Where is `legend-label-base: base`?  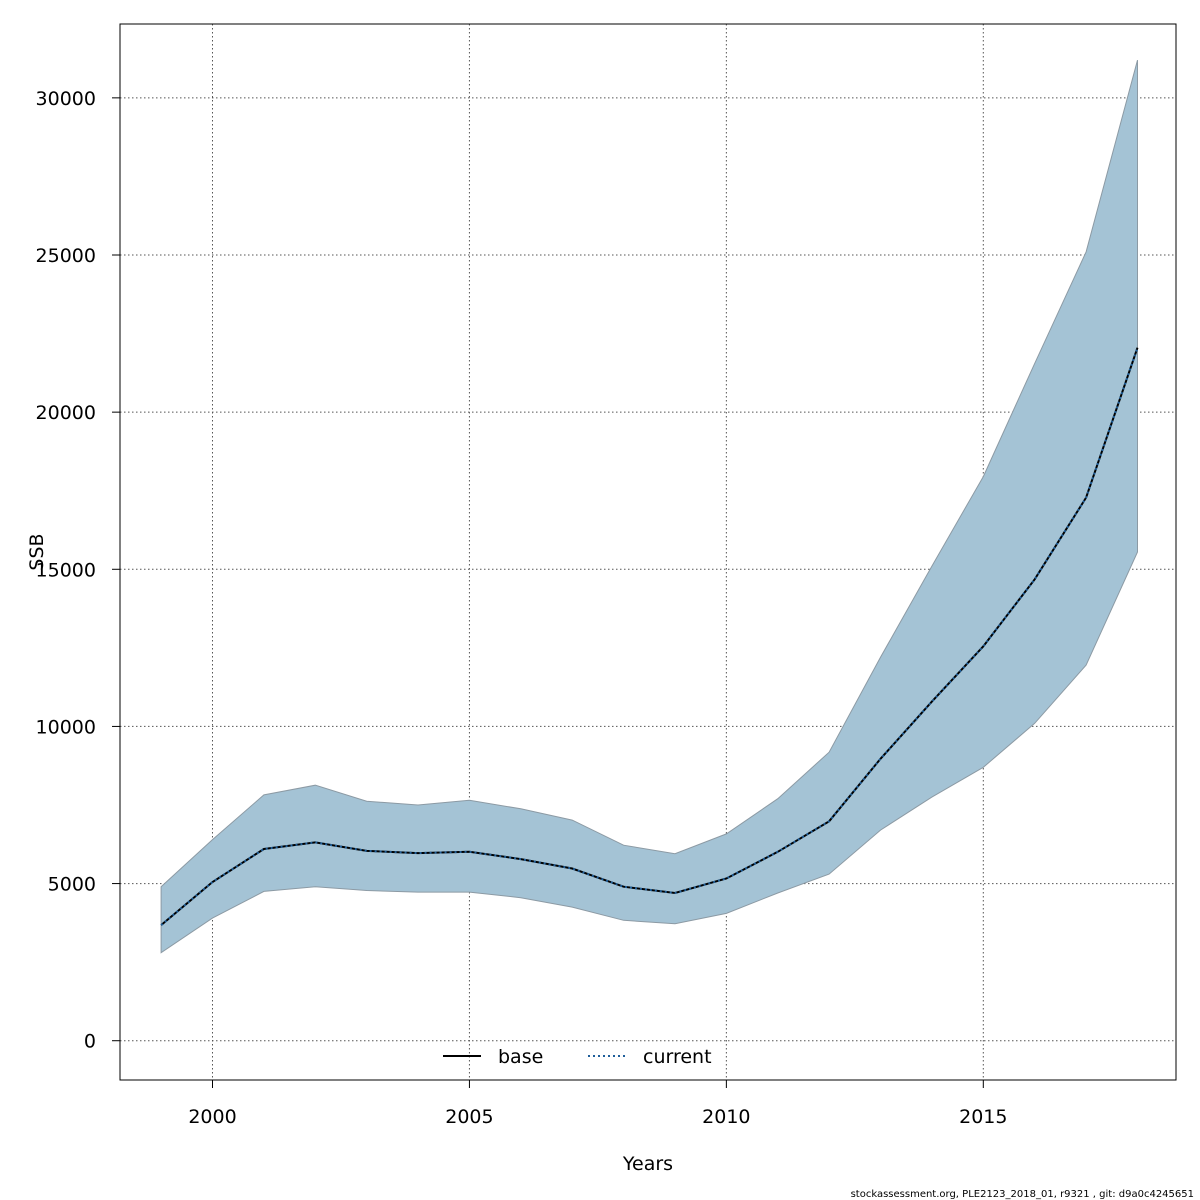
legend-label-base: base is located at coordinates (520, 1057).